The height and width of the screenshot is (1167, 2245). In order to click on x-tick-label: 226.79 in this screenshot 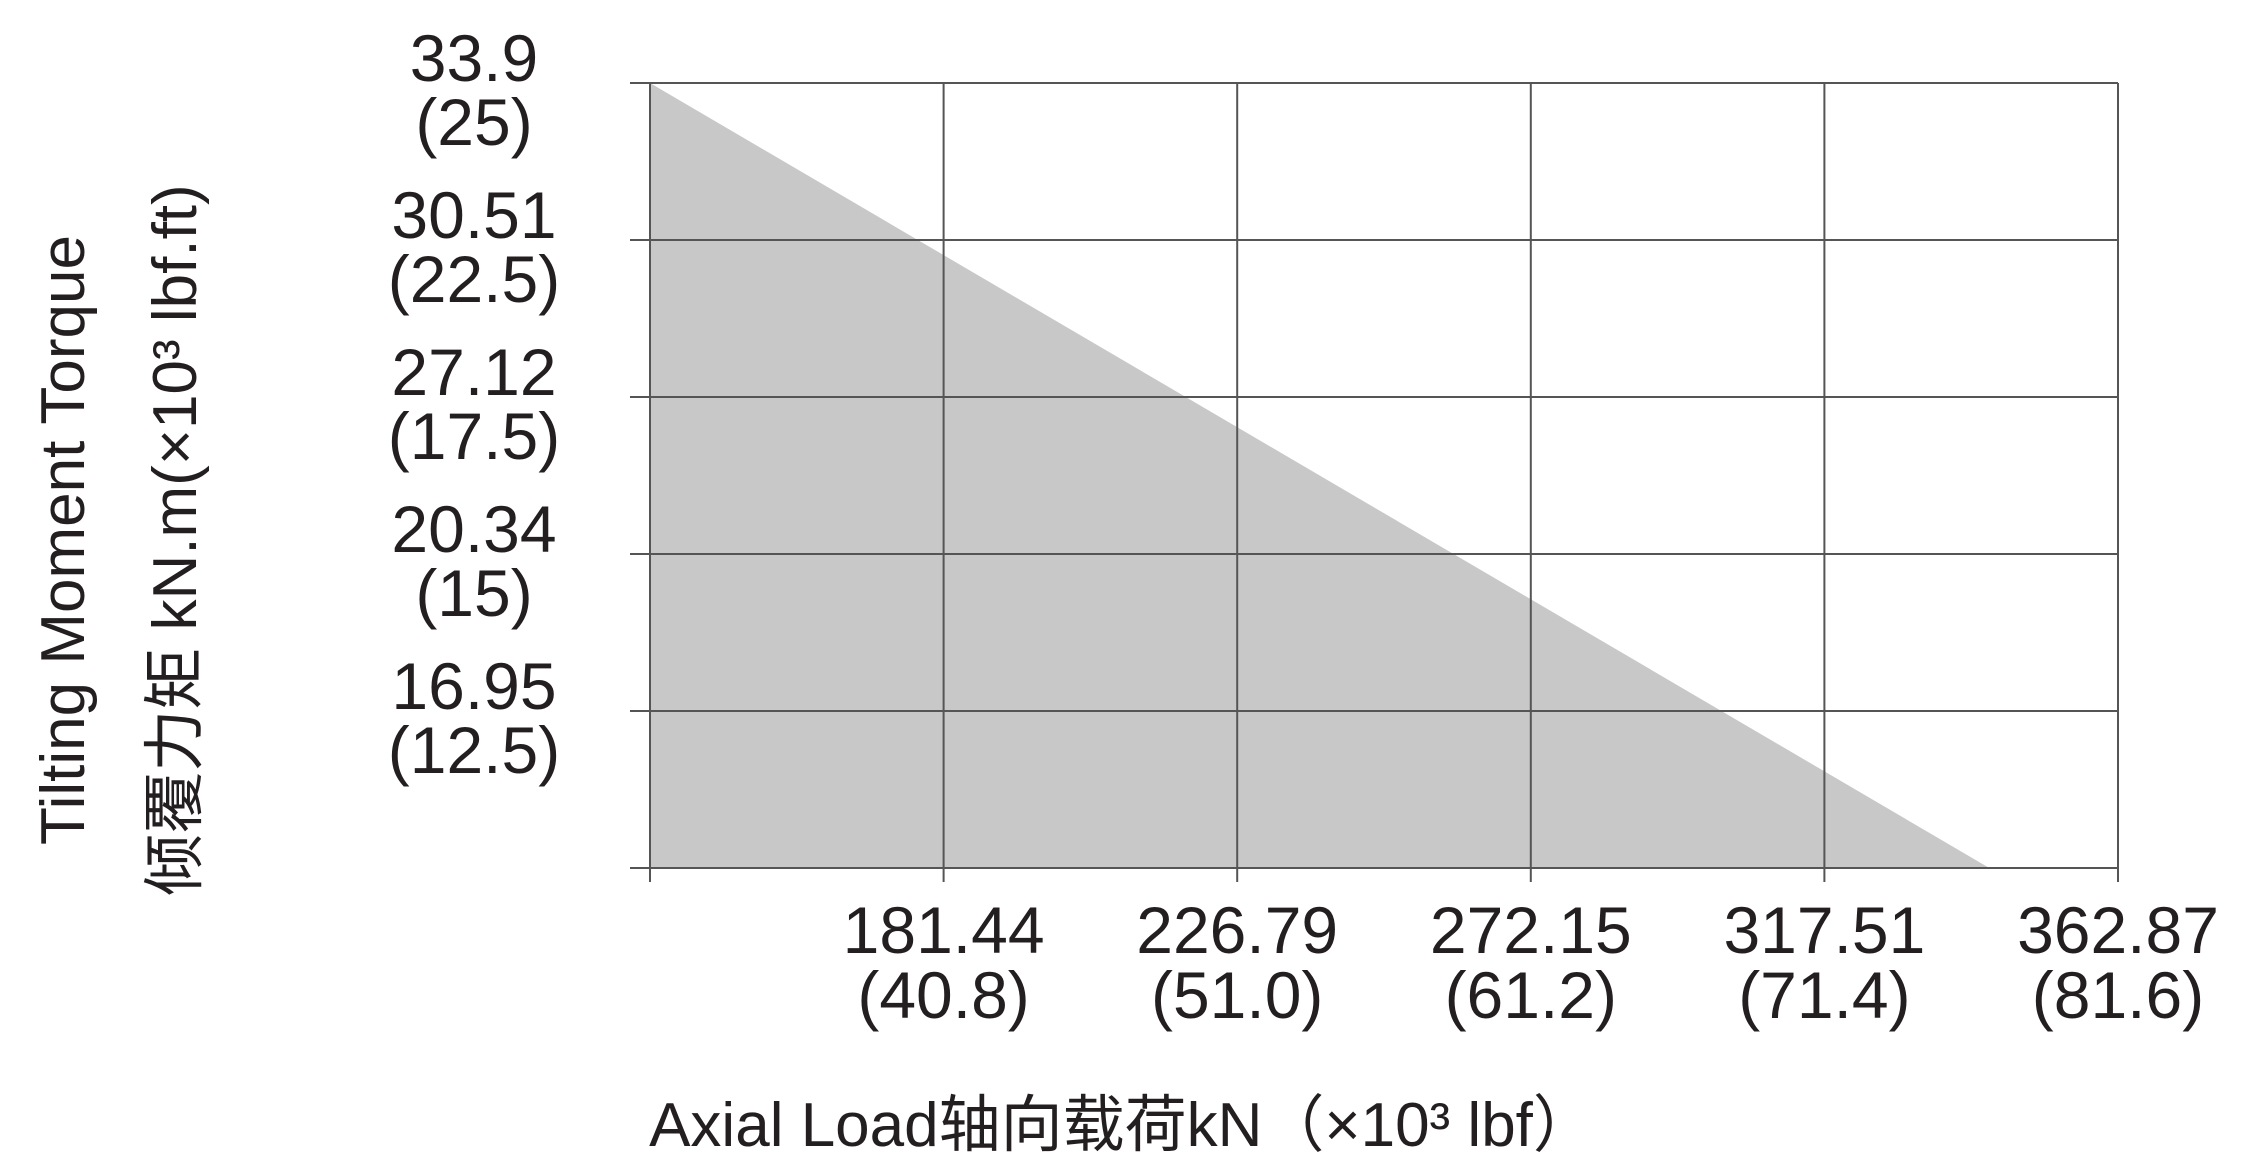, I will do `click(1237, 930)`.